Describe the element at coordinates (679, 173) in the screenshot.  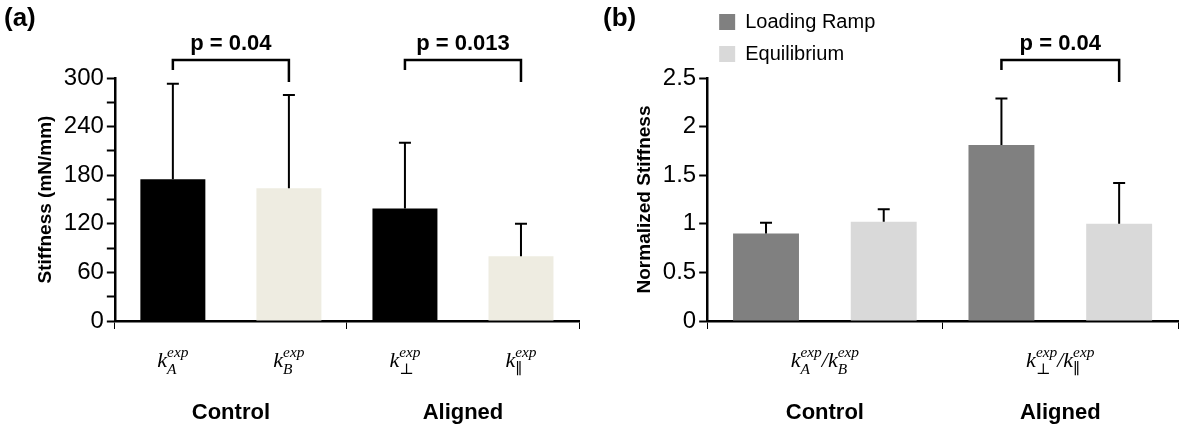
I see `y-tick-label: 1.5` at that location.